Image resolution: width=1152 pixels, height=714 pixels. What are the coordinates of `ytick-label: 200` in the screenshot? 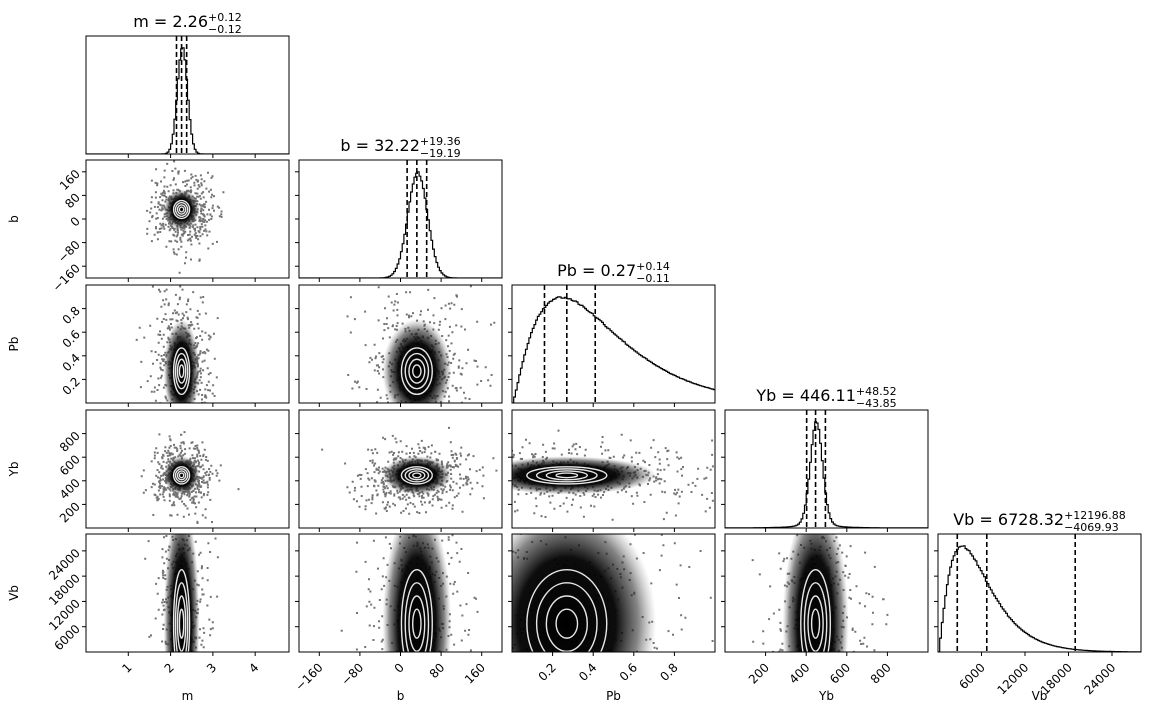 It's located at (70, 512).